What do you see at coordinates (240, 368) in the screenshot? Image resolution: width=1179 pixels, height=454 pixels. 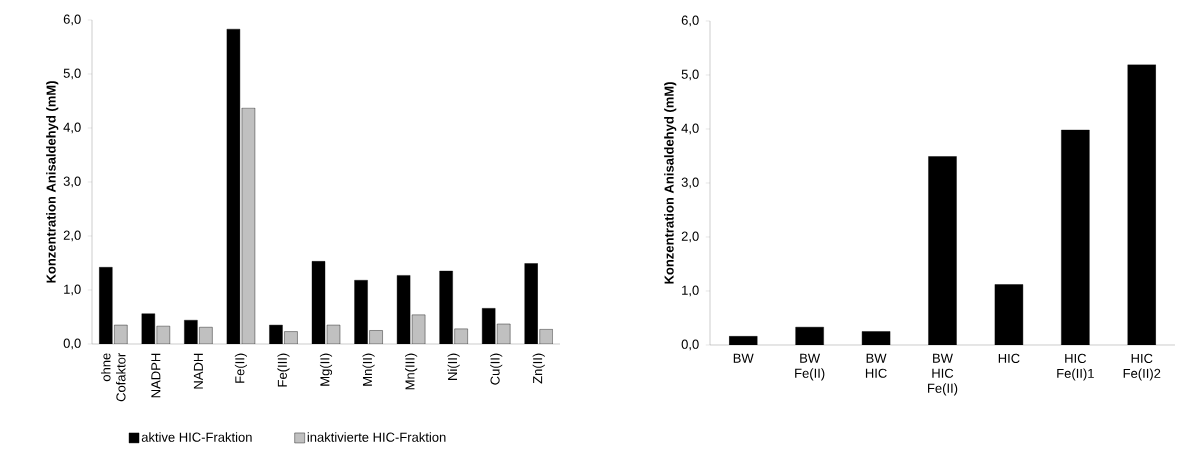 I see `x-tick-label: Fe(II)` at bounding box center [240, 368].